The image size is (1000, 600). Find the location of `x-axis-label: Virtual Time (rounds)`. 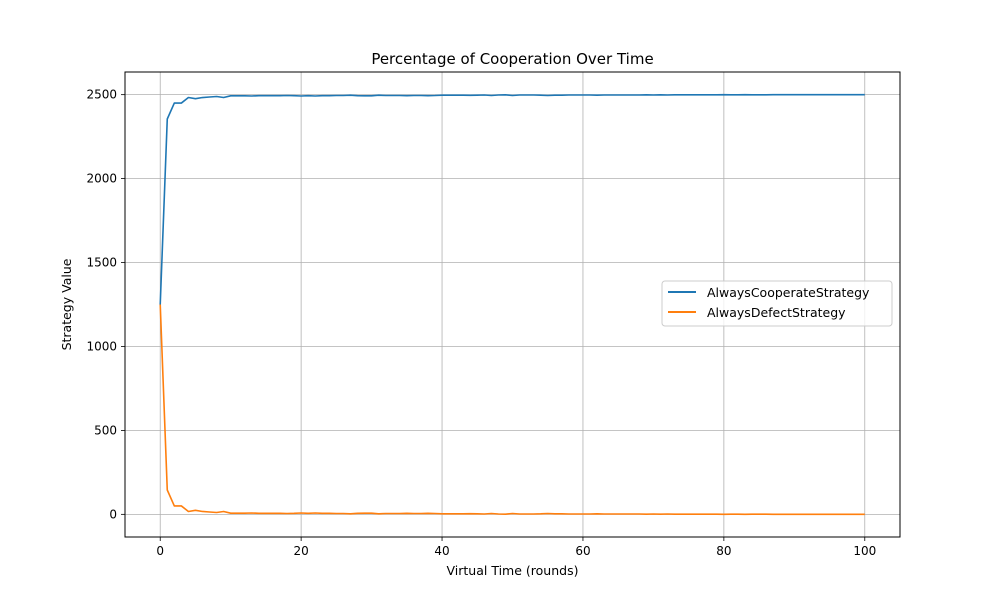

x-axis-label: Virtual Time (rounds) is located at coordinates (513, 570).